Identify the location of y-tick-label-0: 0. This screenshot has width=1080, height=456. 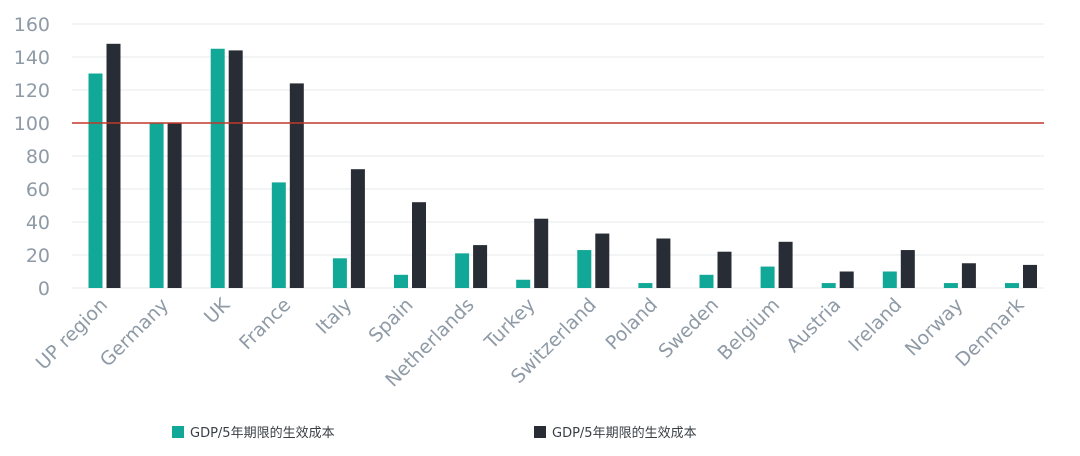
(44, 289).